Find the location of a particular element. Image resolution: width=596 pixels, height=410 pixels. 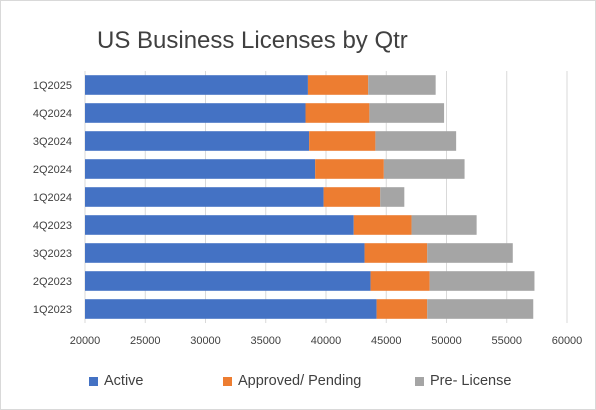

y-tick-label: 3Q2023 is located at coordinates (52, 254).